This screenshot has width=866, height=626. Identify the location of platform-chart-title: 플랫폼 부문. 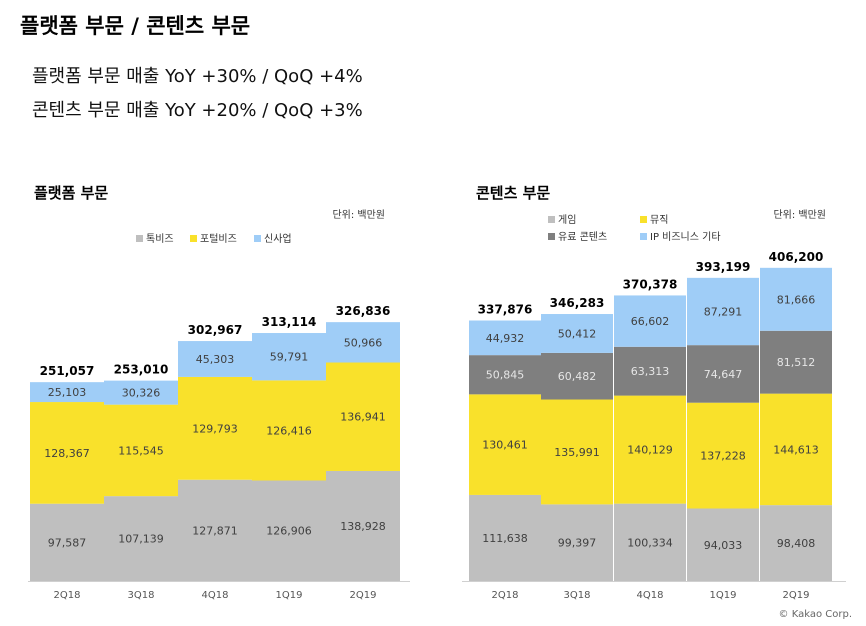
(71, 193).